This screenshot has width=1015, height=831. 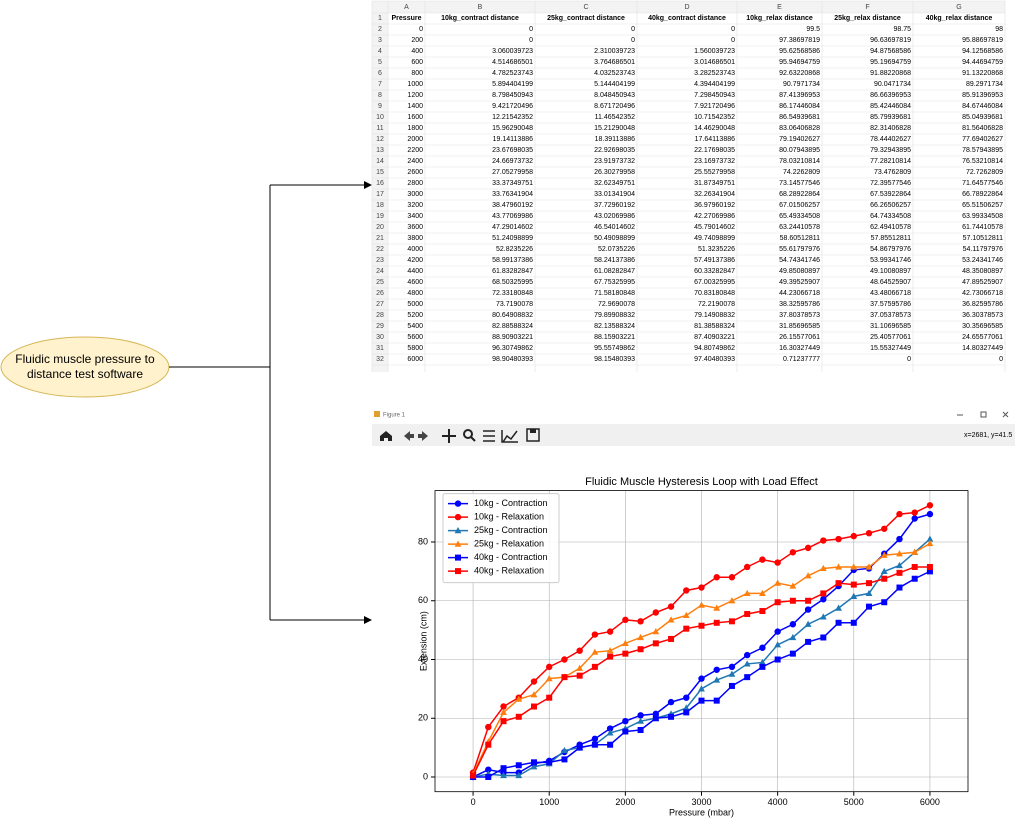 What do you see at coordinates (409, 436) in the screenshot?
I see `back-button` at bounding box center [409, 436].